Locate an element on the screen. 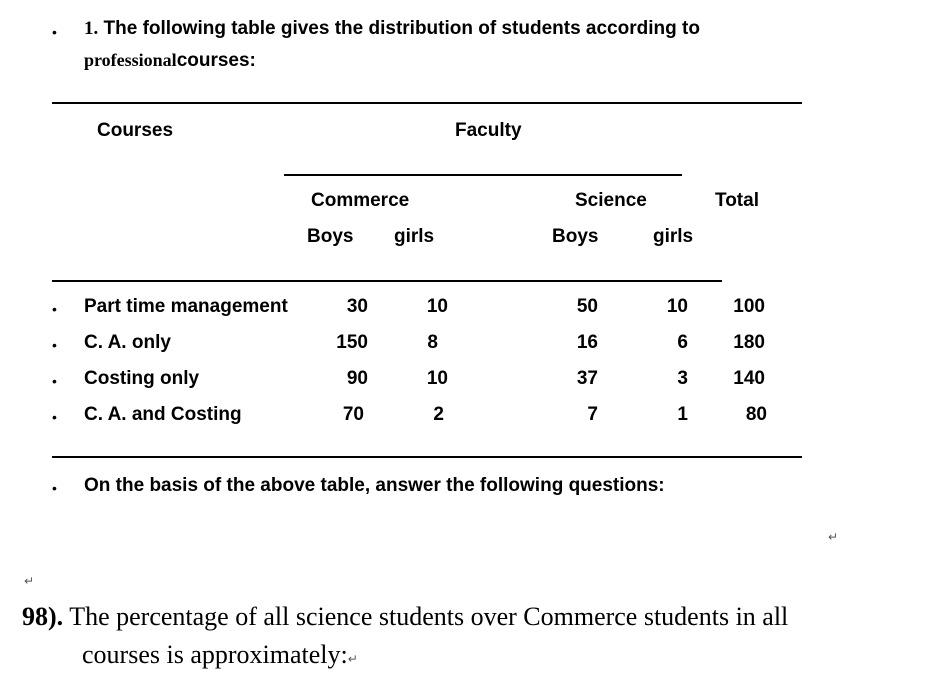 Image resolution: width=928 pixels, height=688 pixels. row-course: Costing only is located at coordinates (142, 378).